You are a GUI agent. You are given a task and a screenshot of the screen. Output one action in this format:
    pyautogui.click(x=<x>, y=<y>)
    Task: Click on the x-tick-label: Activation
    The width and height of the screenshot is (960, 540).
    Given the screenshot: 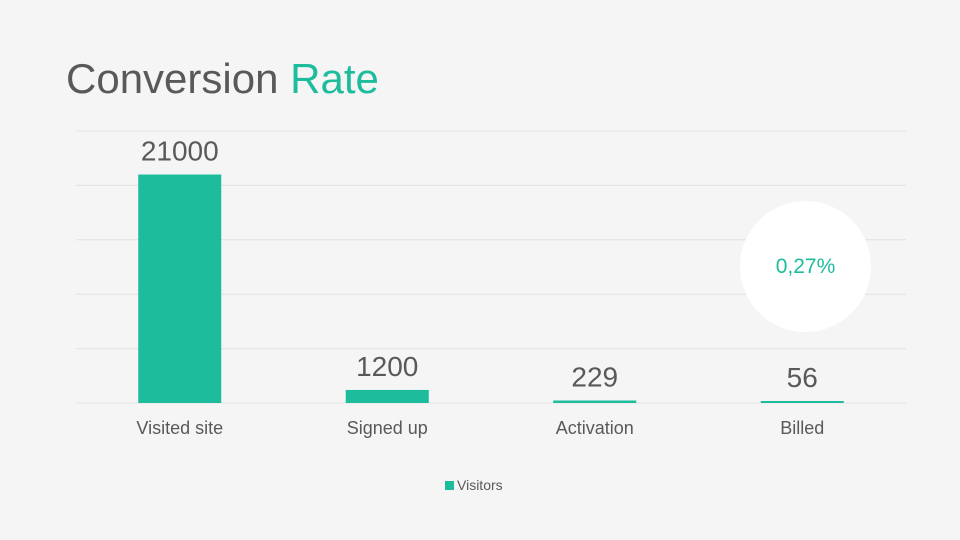 What is the action you would take?
    pyautogui.click(x=595, y=428)
    